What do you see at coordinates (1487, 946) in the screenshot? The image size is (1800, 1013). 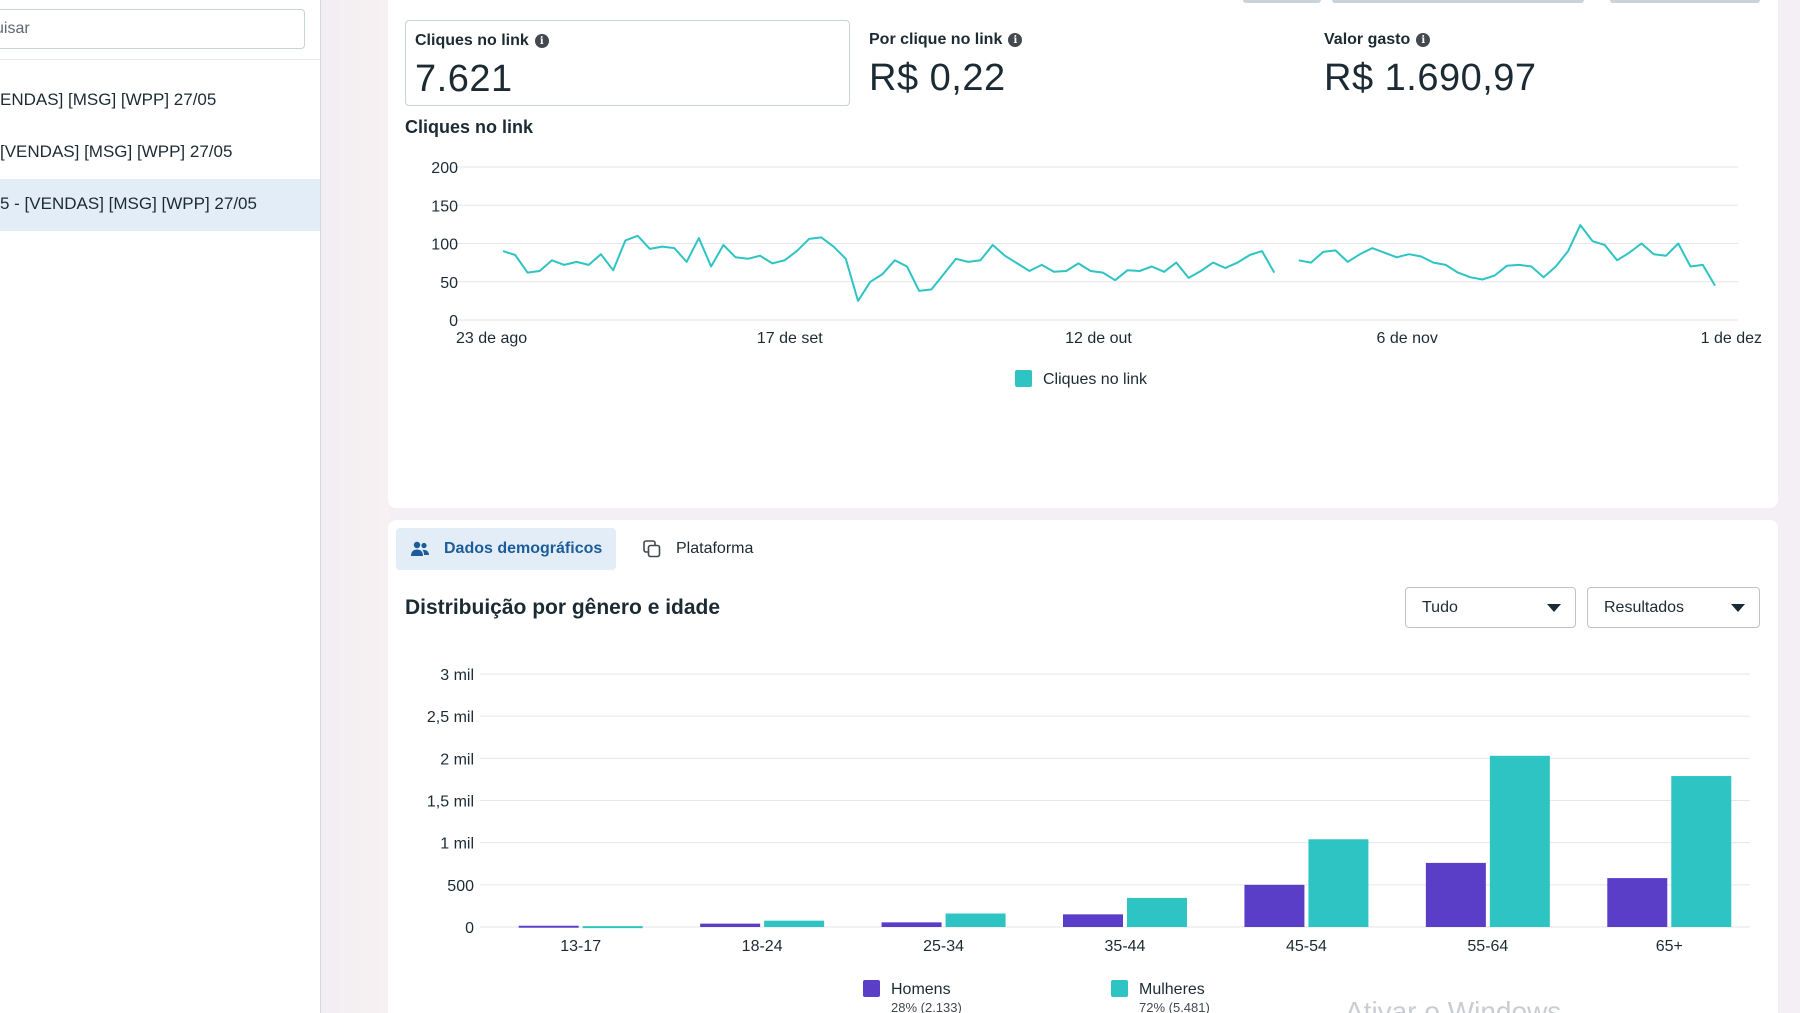 I see `x-tick-label: 55-64` at bounding box center [1487, 946].